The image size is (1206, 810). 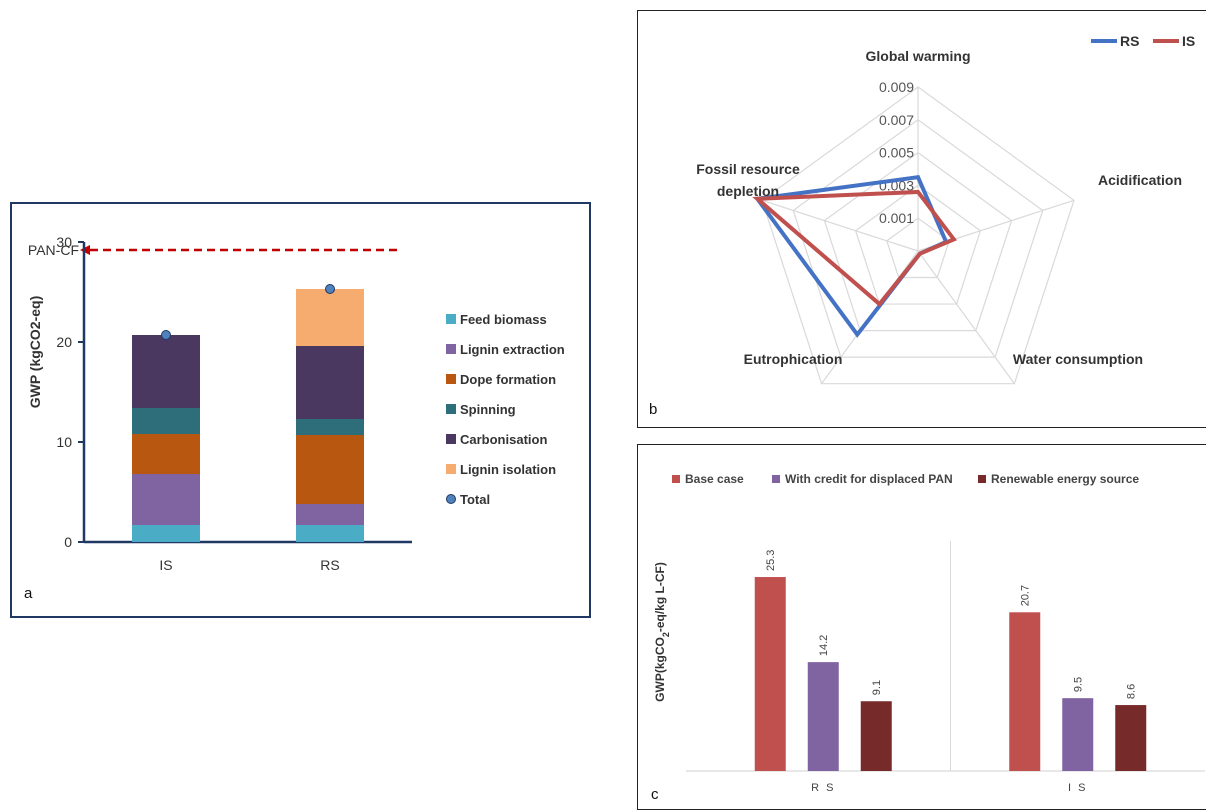 I want to click on legend-label: Dope formation, so click(x=508, y=379).